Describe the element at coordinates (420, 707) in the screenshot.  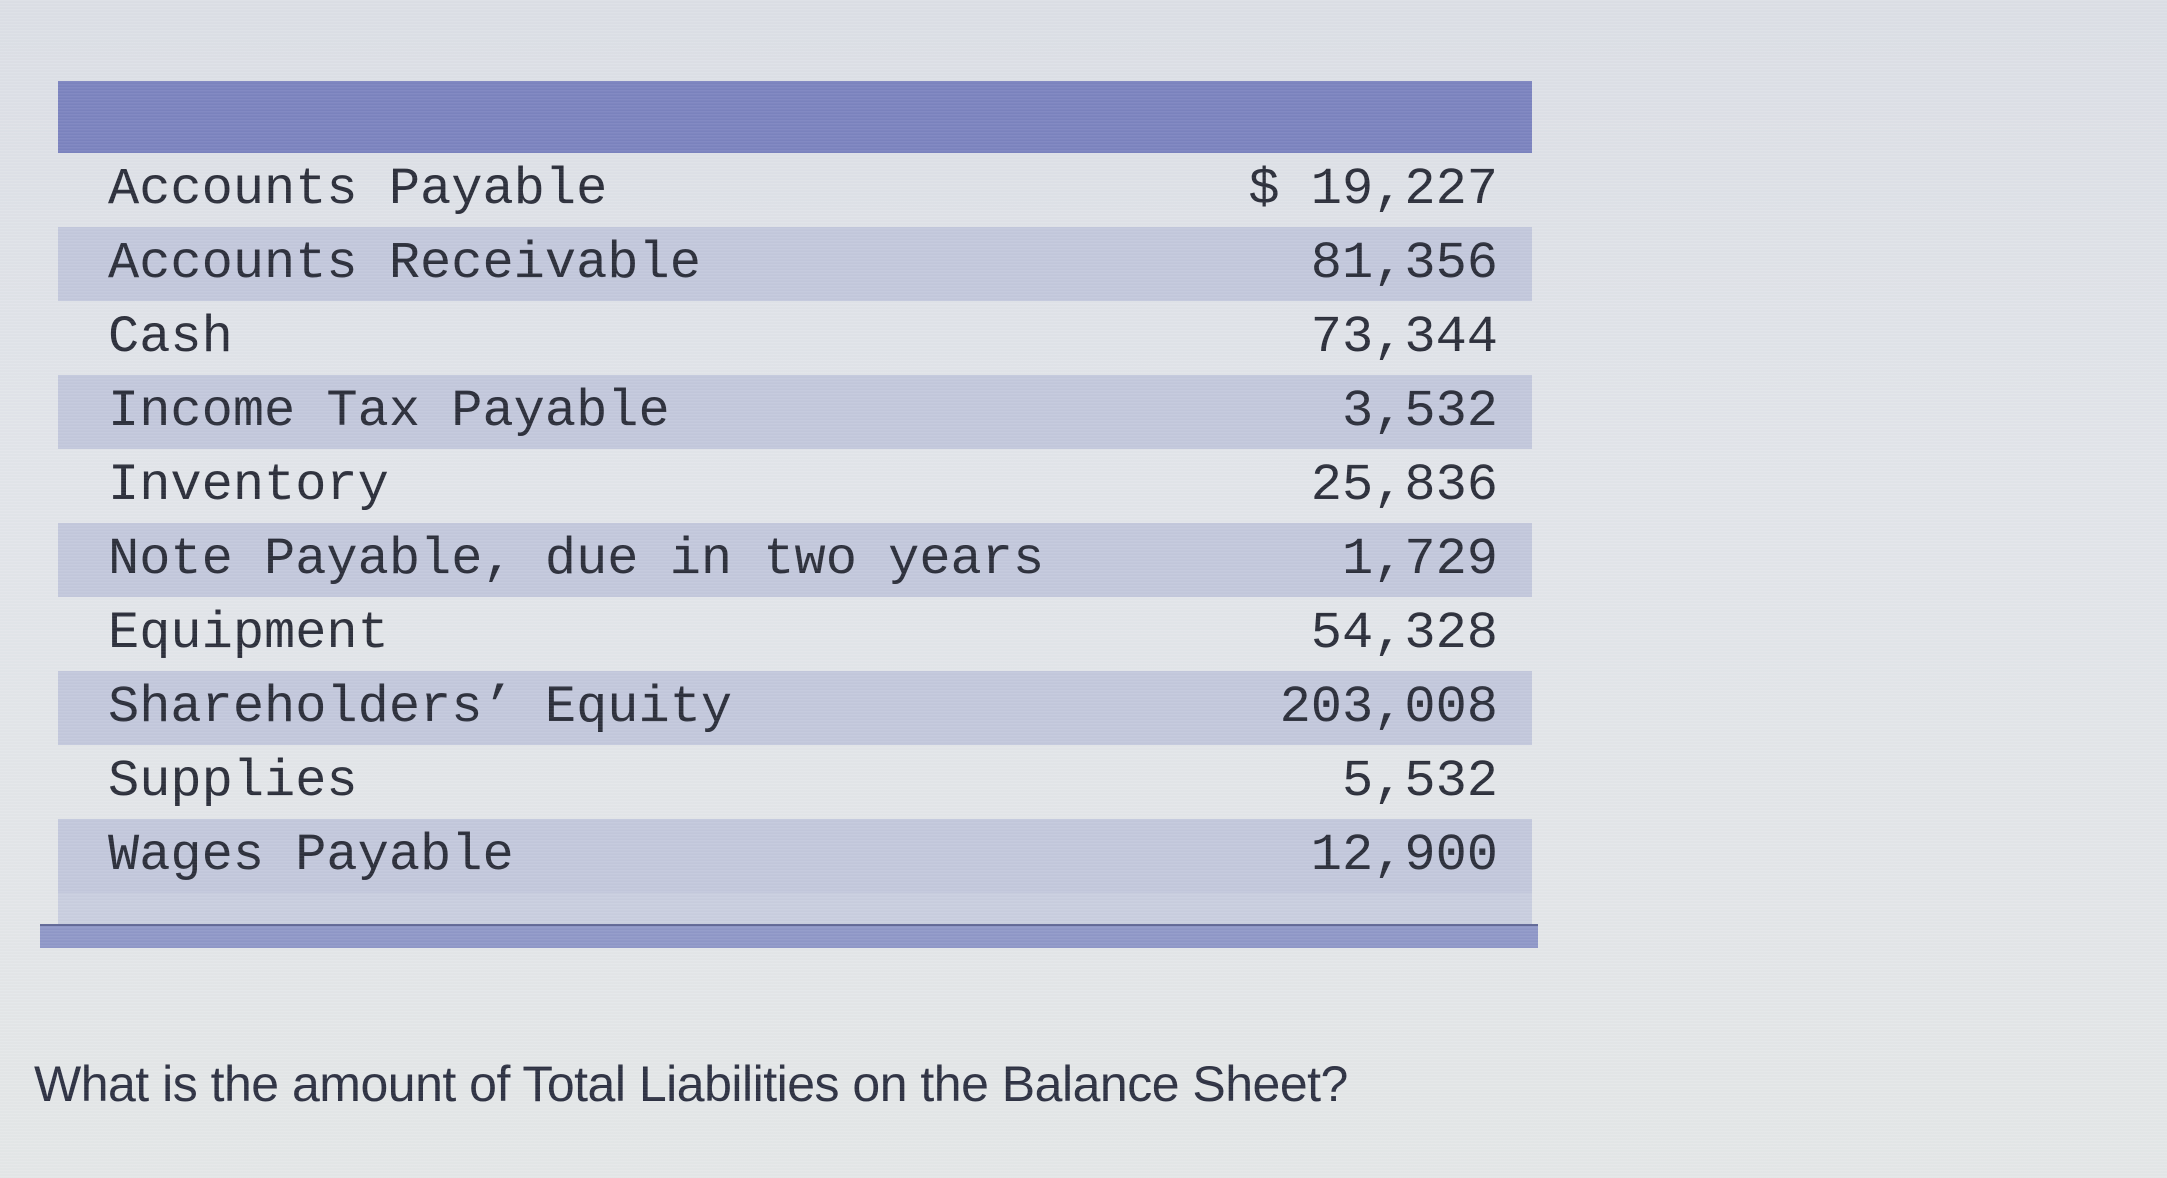
I see `row-label: Shareholders’ Equity` at that location.